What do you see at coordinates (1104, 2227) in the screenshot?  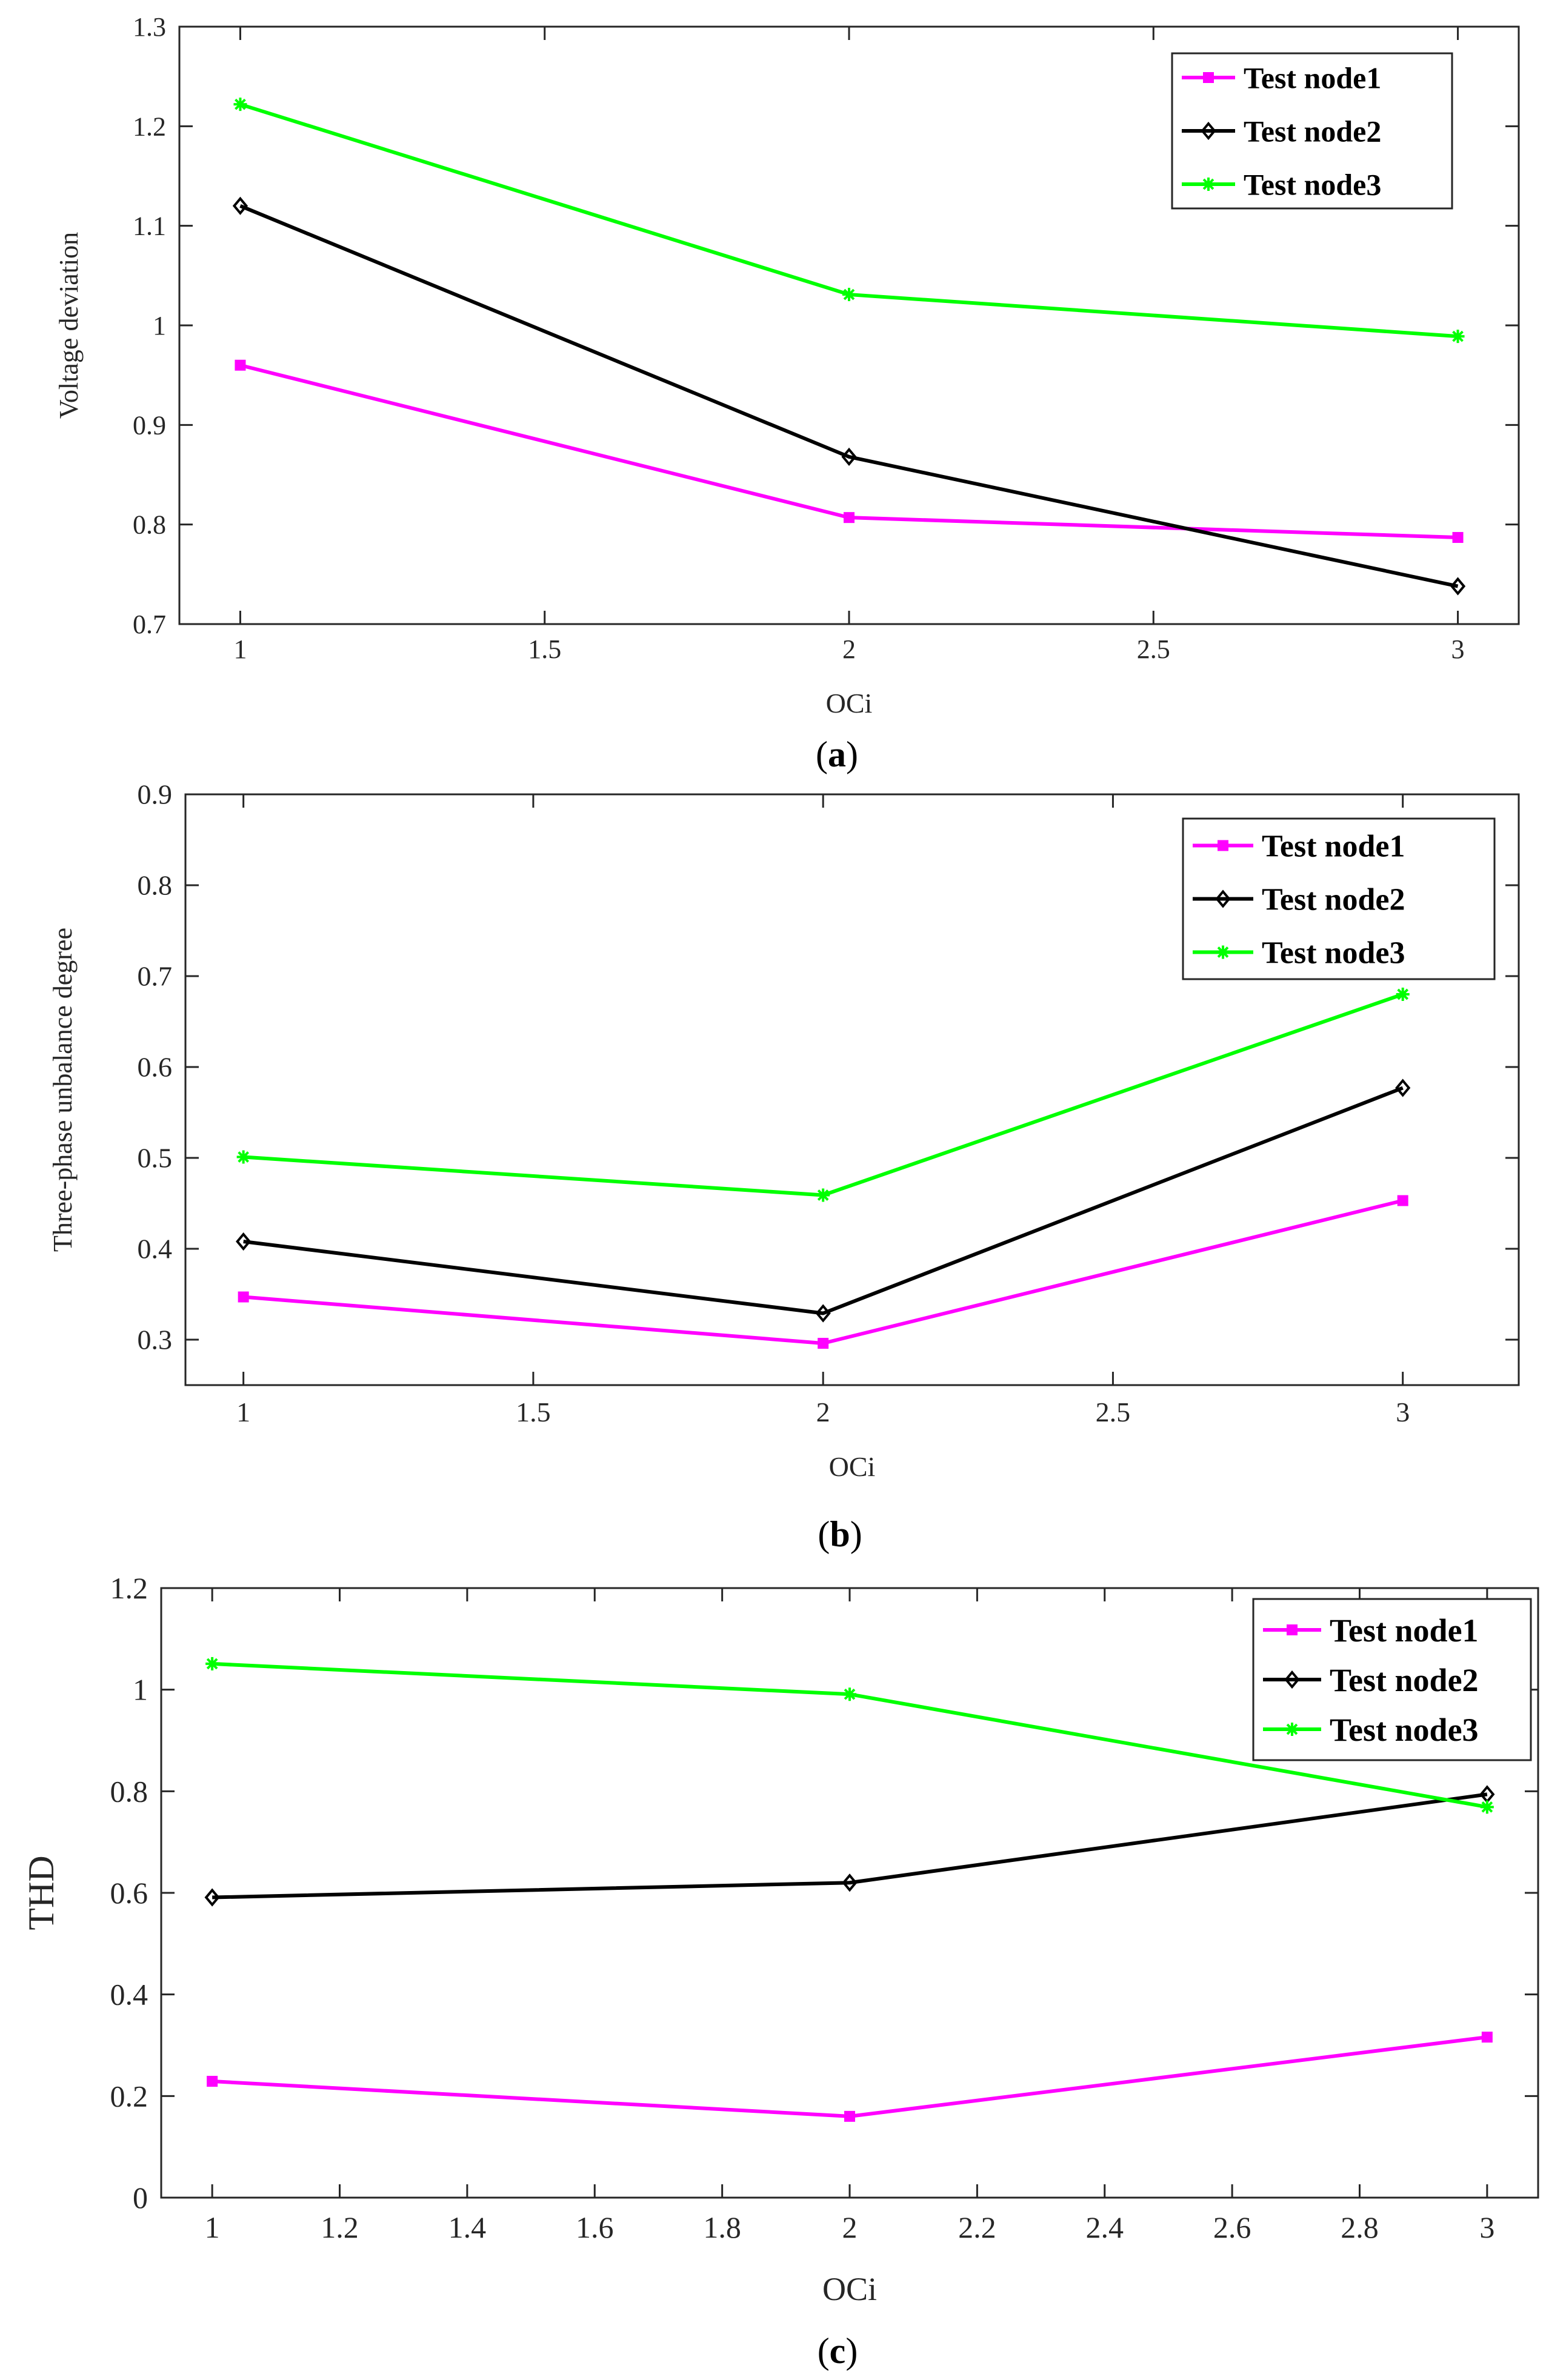 I see `x-tick-label: 2.4` at bounding box center [1104, 2227].